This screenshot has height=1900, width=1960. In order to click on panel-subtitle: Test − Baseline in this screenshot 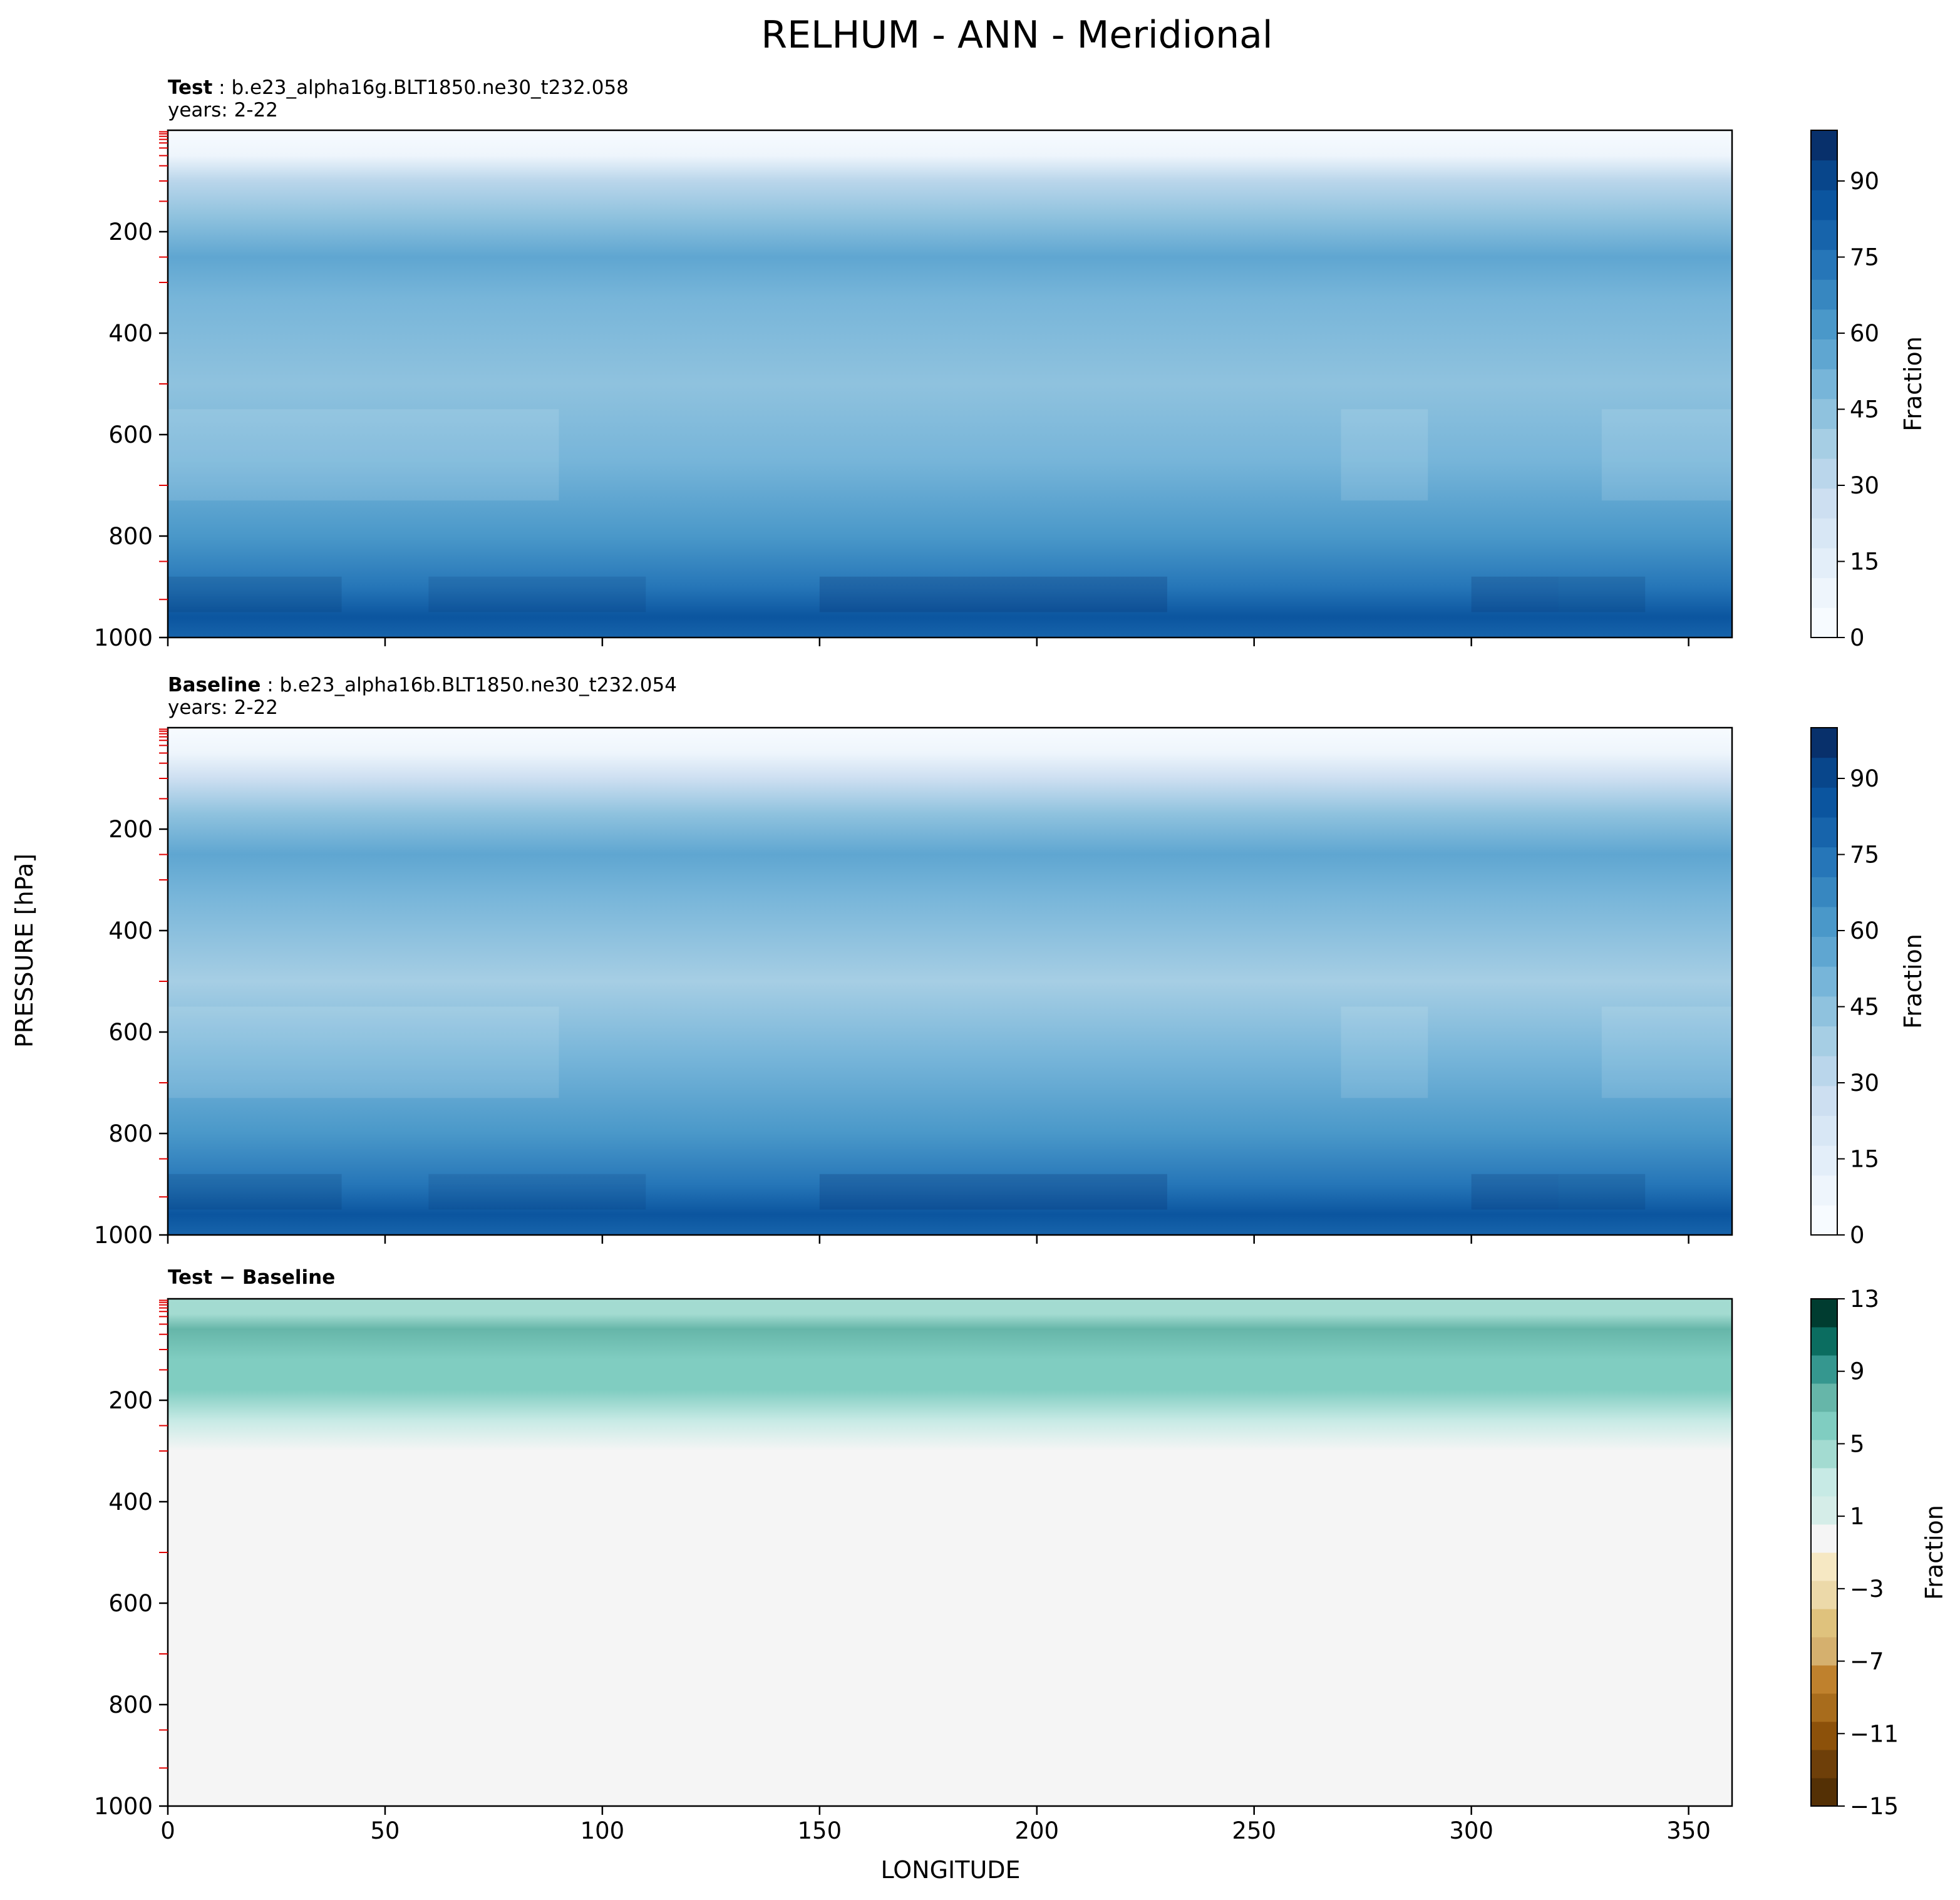, I will do `click(251, 1277)`.